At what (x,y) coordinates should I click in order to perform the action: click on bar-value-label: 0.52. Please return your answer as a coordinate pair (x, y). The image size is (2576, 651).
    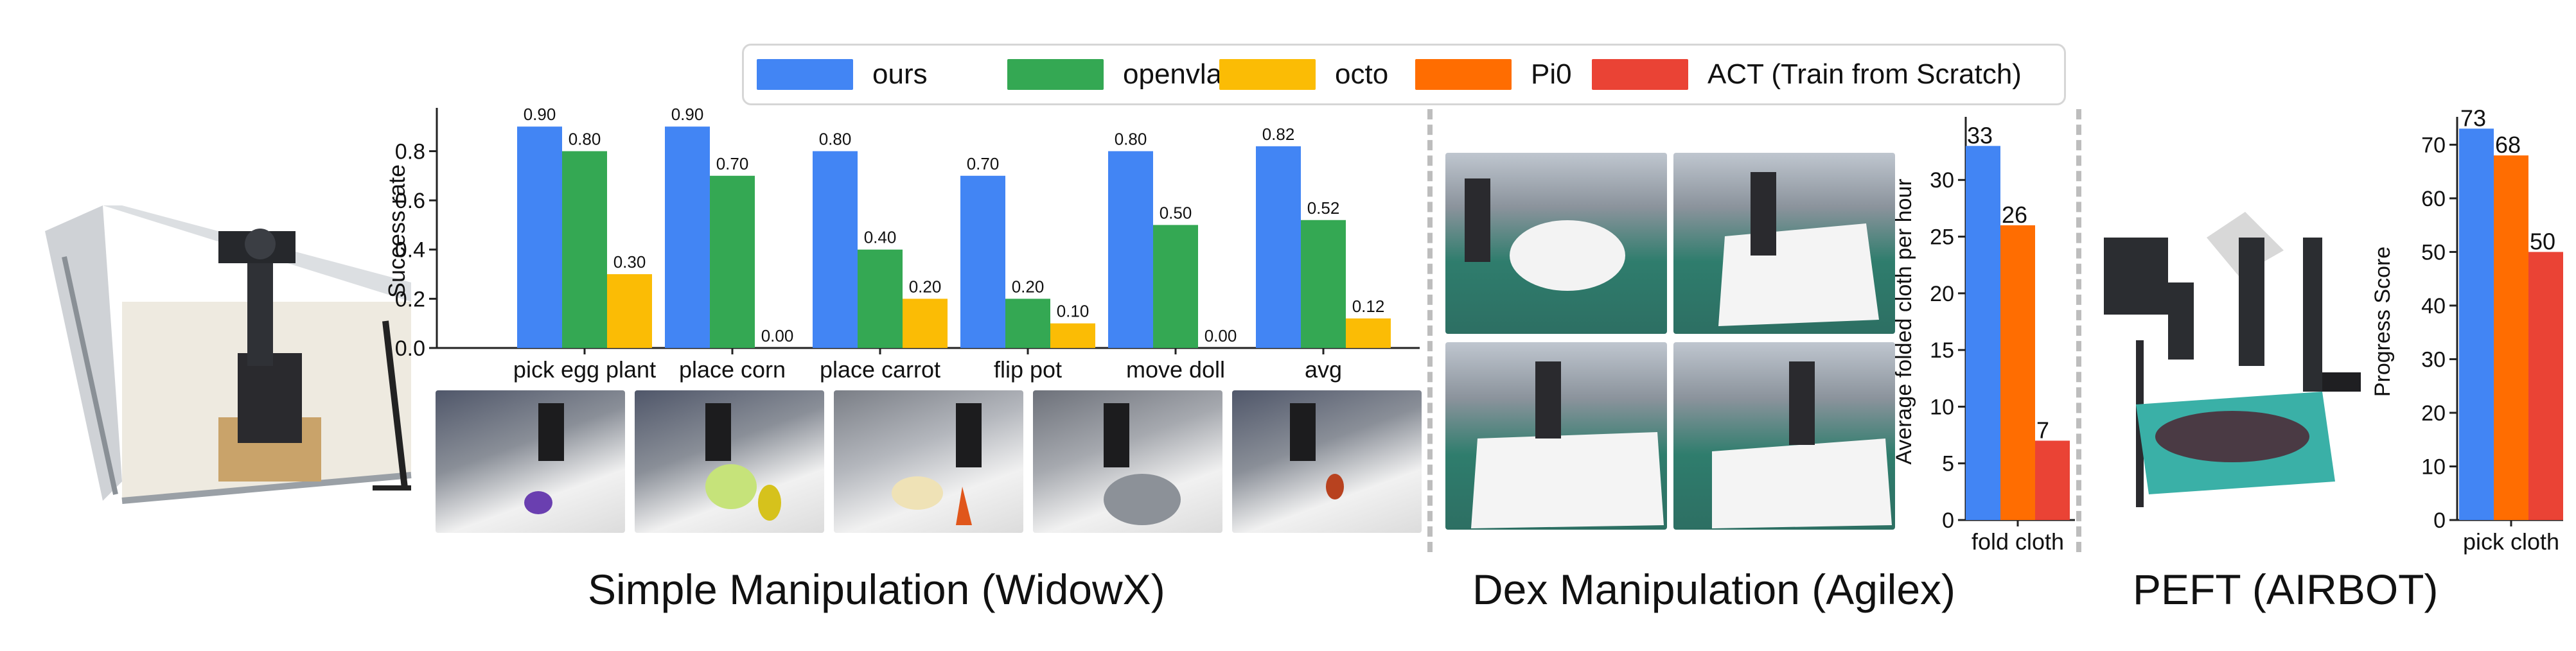
    Looking at the image, I should click on (1323, 208).